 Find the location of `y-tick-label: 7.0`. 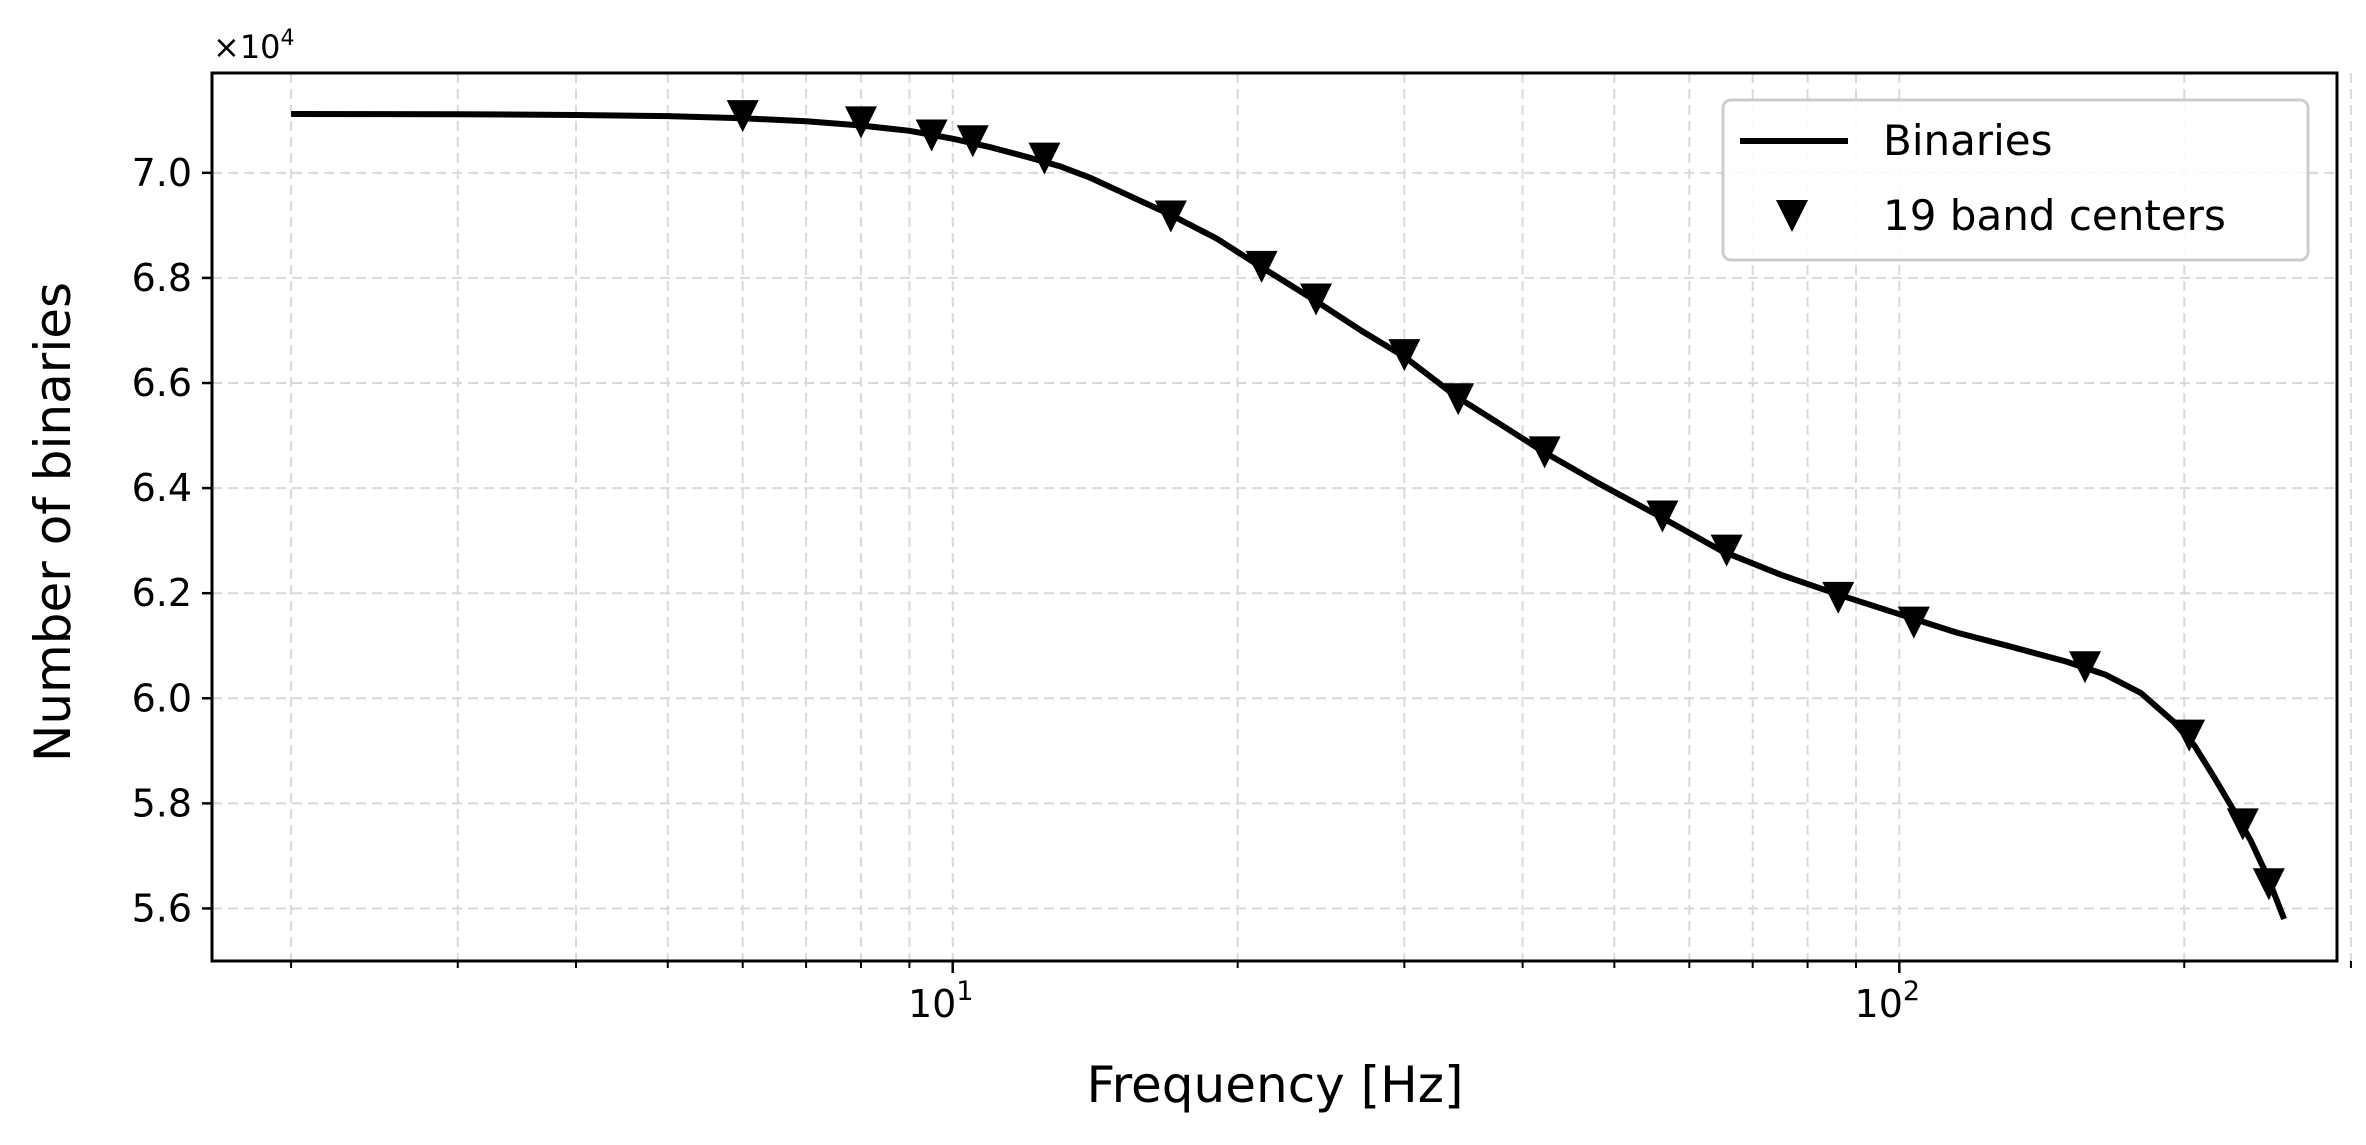

y-tick-label: 7.0 is located at coordinates (162, 173).